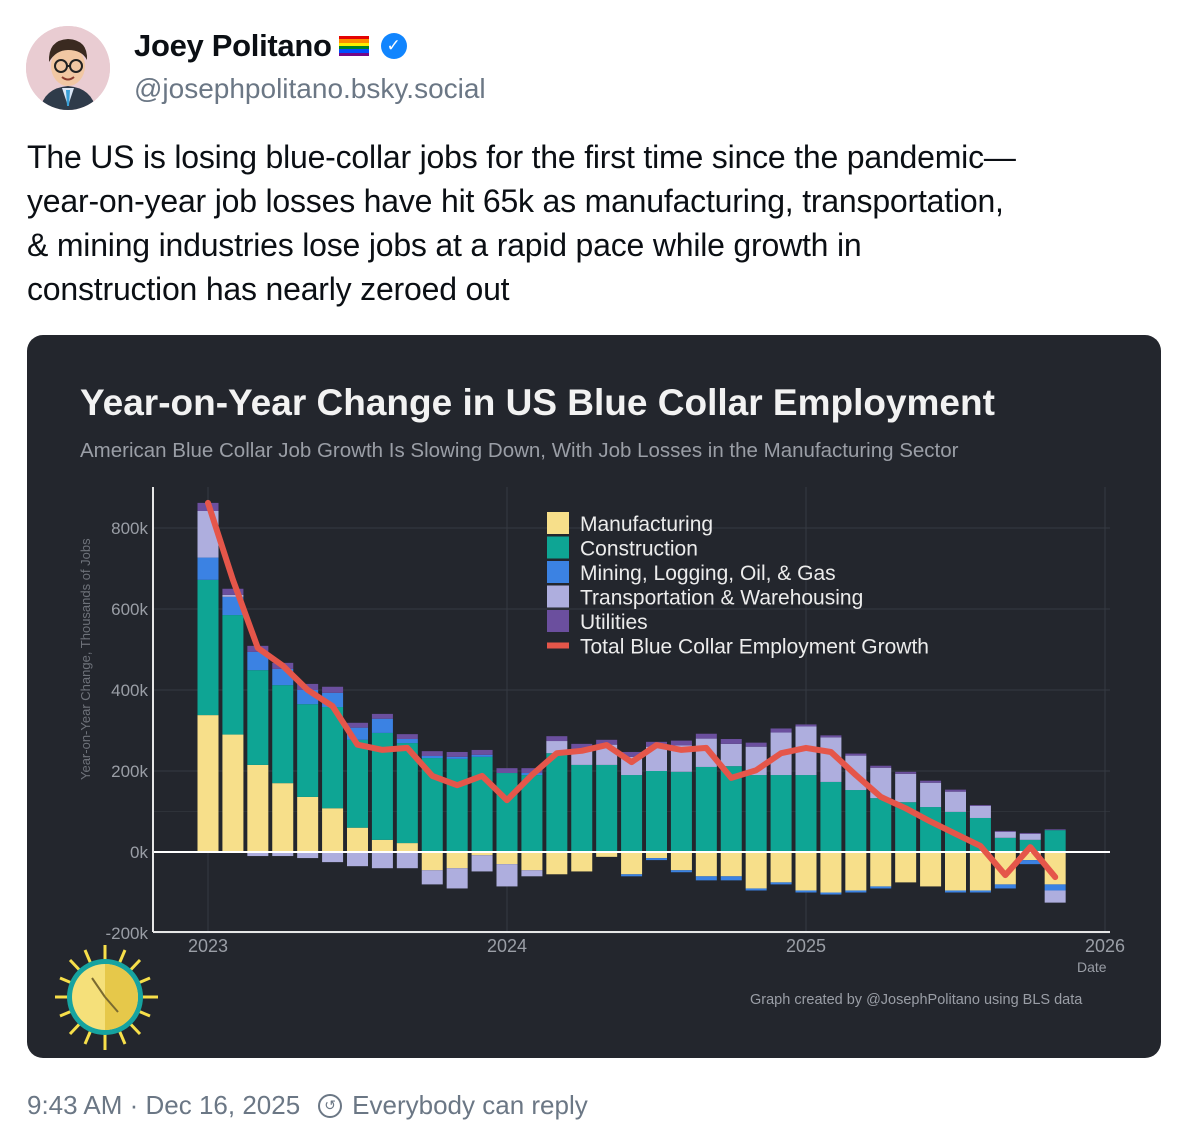  I want to click on author-display-name: Joey Politano, so click(233, 45).